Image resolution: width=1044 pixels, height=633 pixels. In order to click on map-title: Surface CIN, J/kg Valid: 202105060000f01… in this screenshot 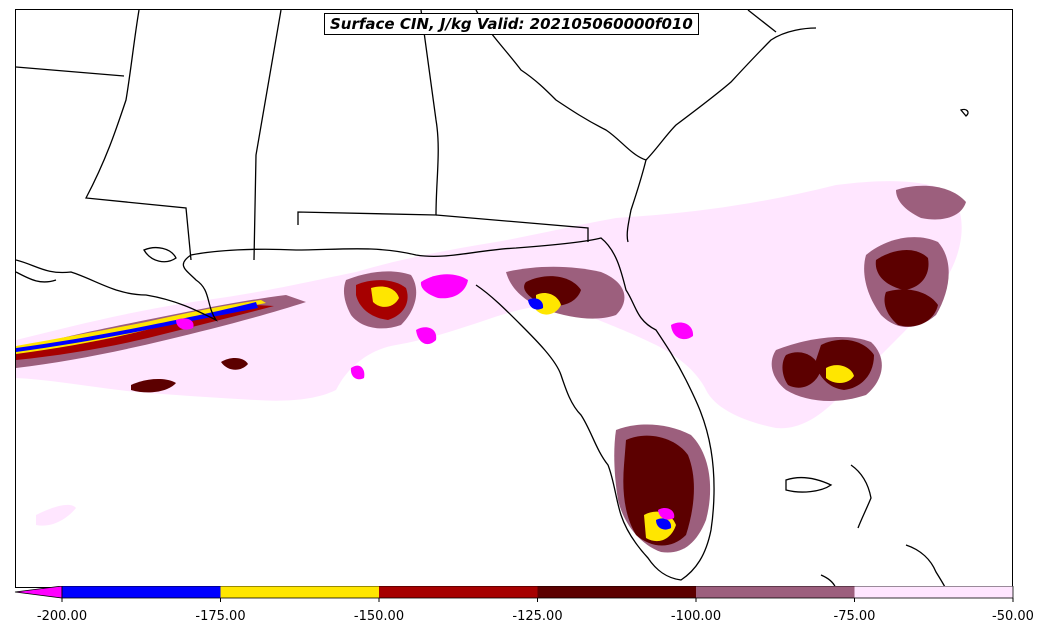, I will do `click(511, 24)`.